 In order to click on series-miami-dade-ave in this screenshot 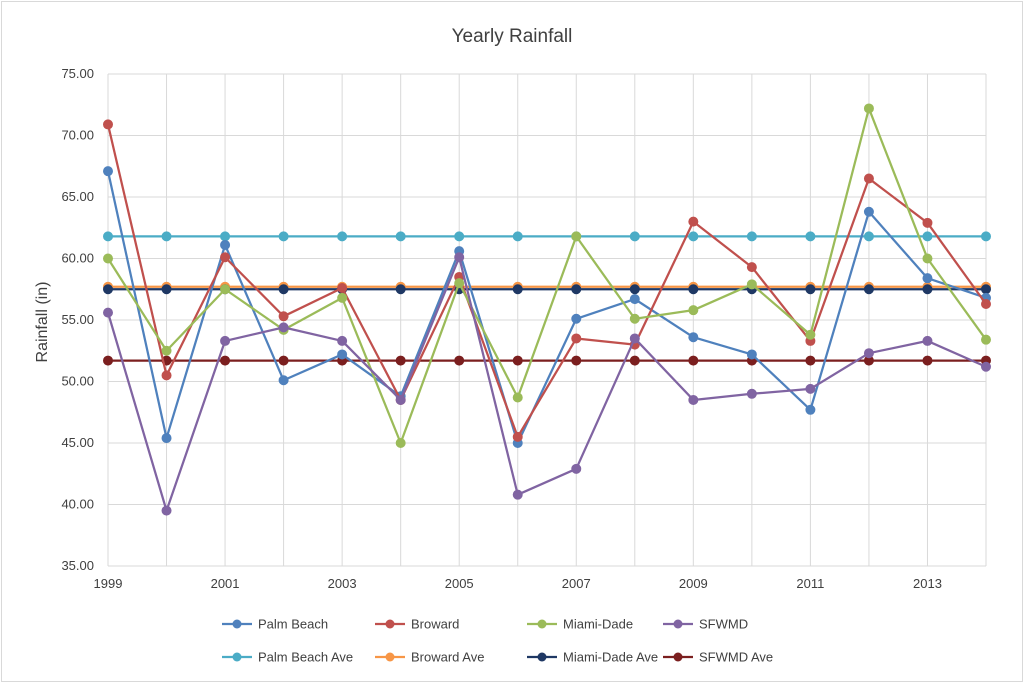, I will do `click(547, 289)`.